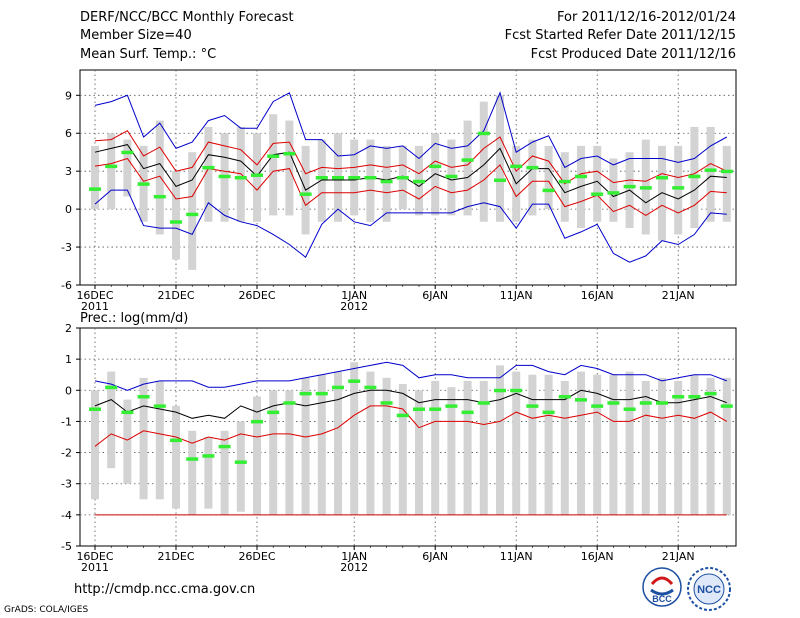  What do you see at coordinates (68, 359) in the screenshot?
I see `panel2-ytick-label: 1` at bounding box center [68, 359].